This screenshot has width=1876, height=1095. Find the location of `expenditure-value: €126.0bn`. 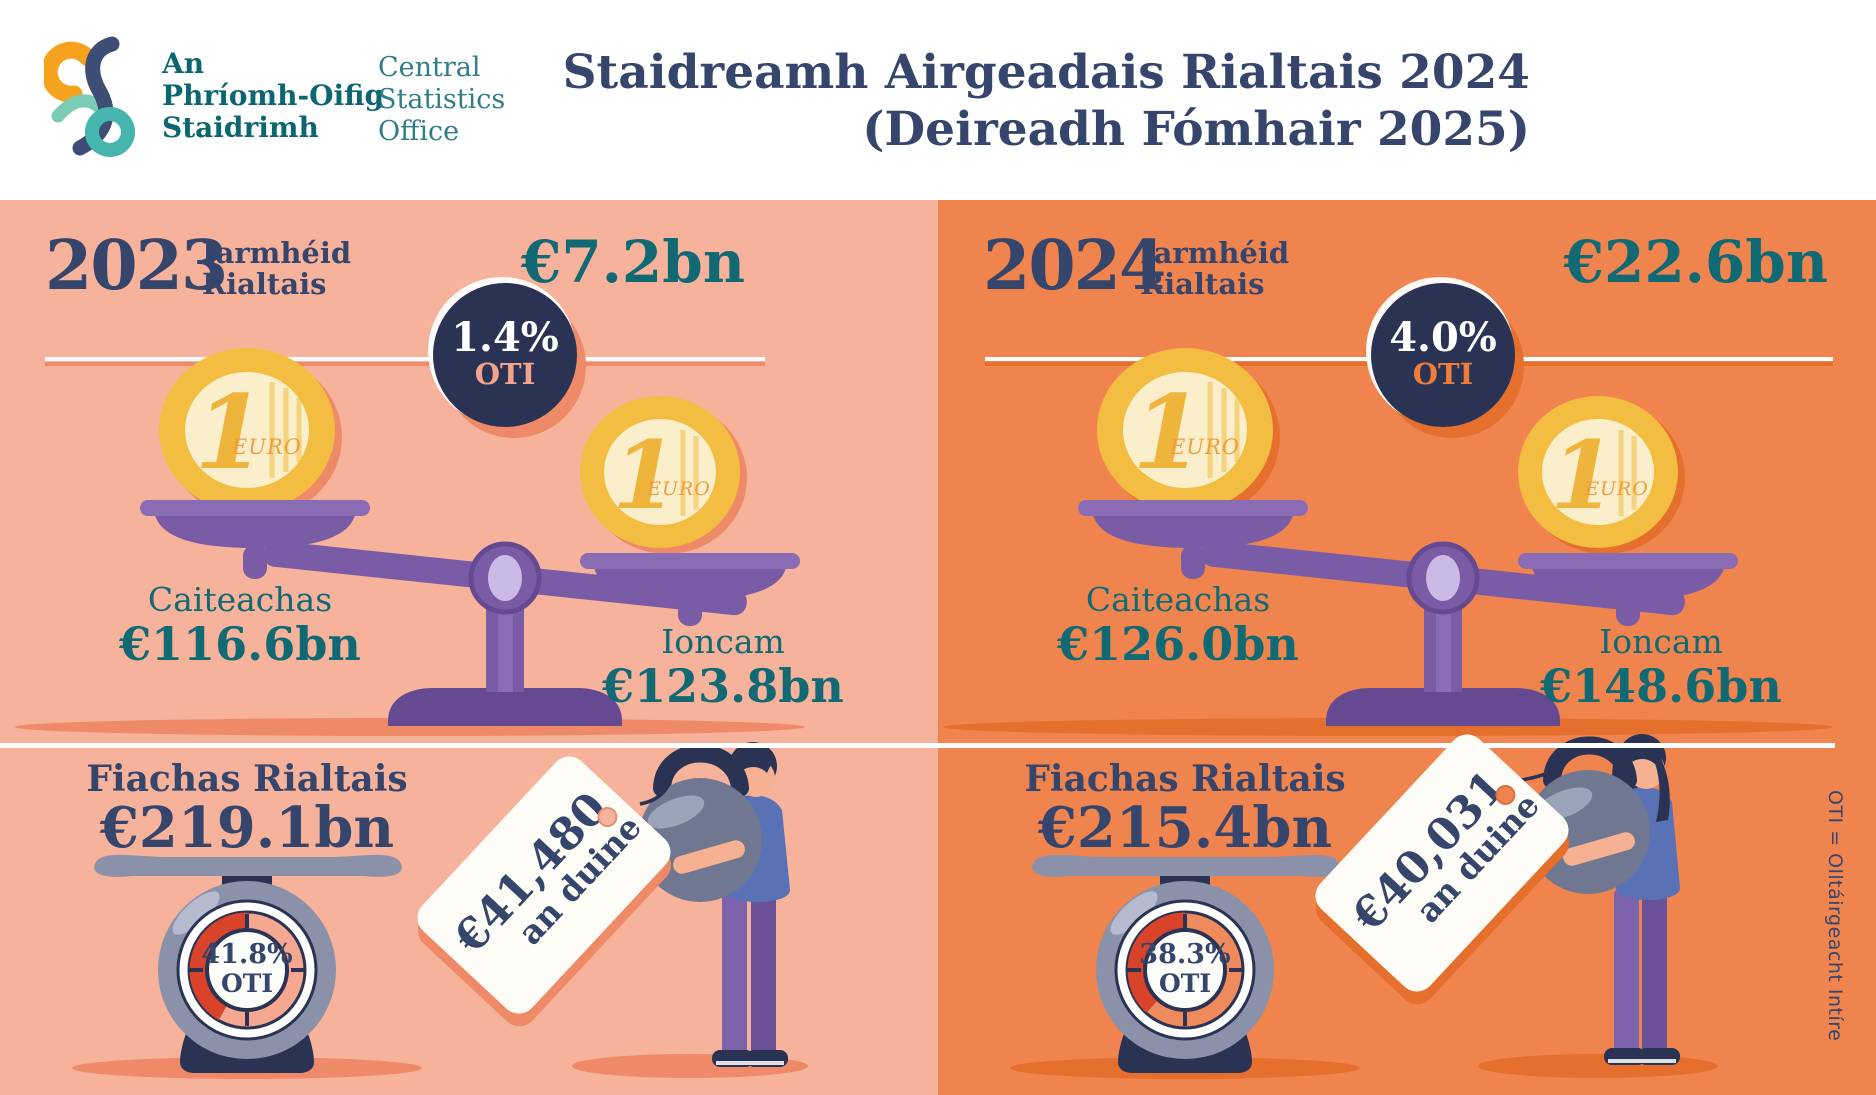

expenditure-value: €126.0bn is located at coordinates (1178, 644).